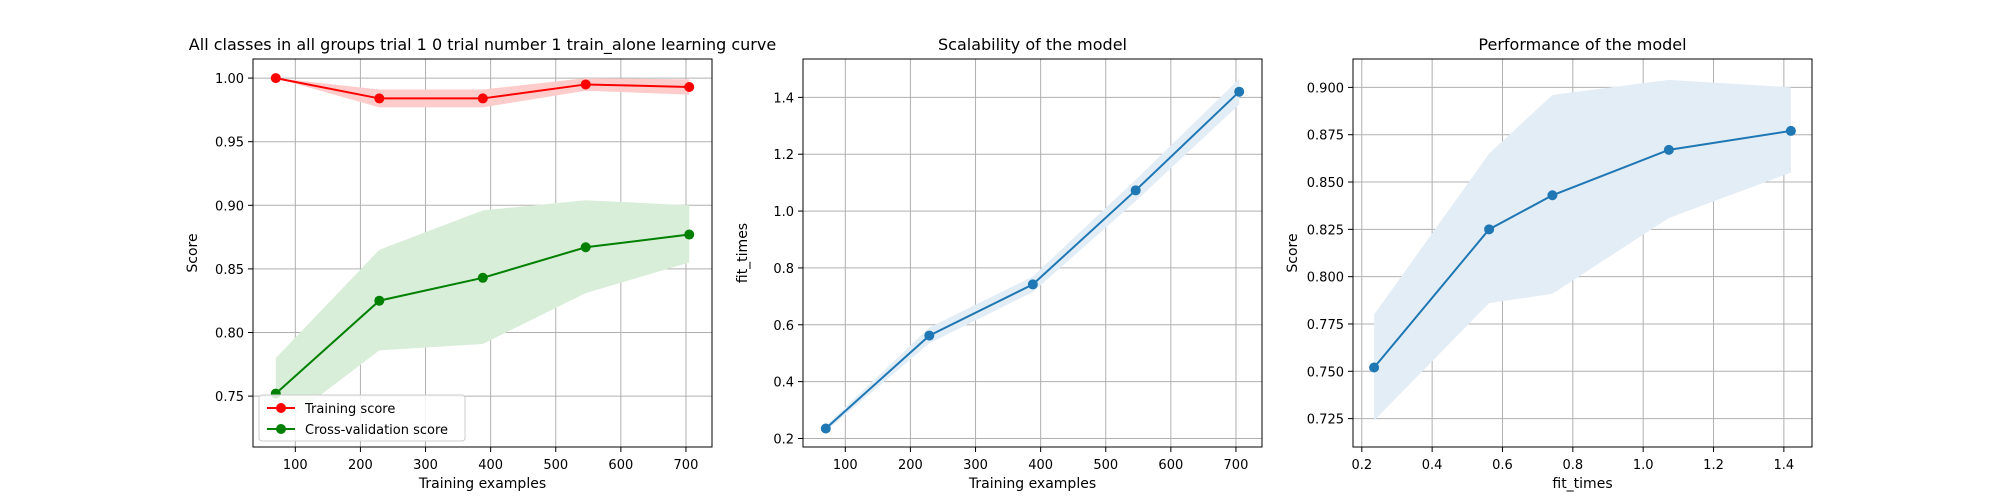 The height and width of the screenshot is (500, 2000). What do you see at coordinates (1582, 44) in the screenshot?
I see `chart-title: Performance of the model` at bounding box center [1582, 44].